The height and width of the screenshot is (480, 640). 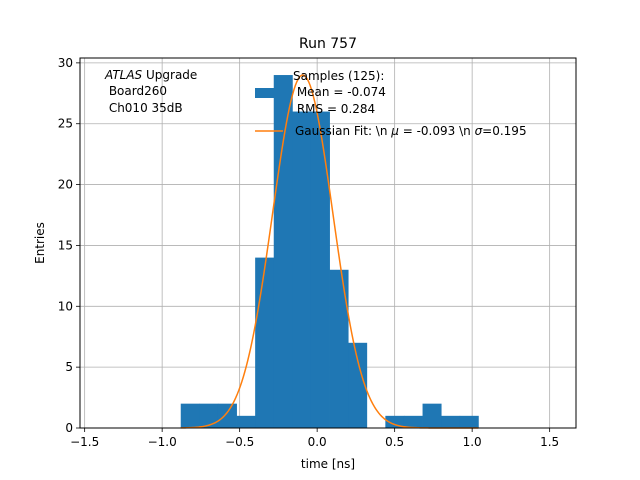 What do you see at coordinates (65, 185) in the screenshot?
I see `y-tick-label: 20` at bounding box center [65, 185].